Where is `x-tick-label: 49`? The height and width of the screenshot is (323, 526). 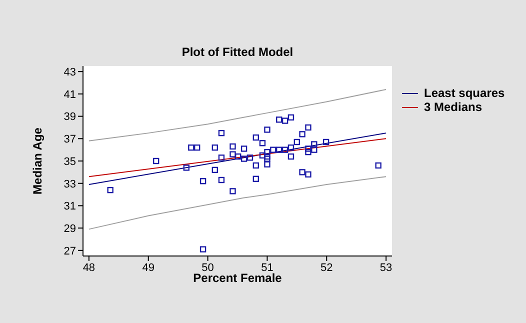 x-tick-label: 49 is located at coordinates (148, 268).